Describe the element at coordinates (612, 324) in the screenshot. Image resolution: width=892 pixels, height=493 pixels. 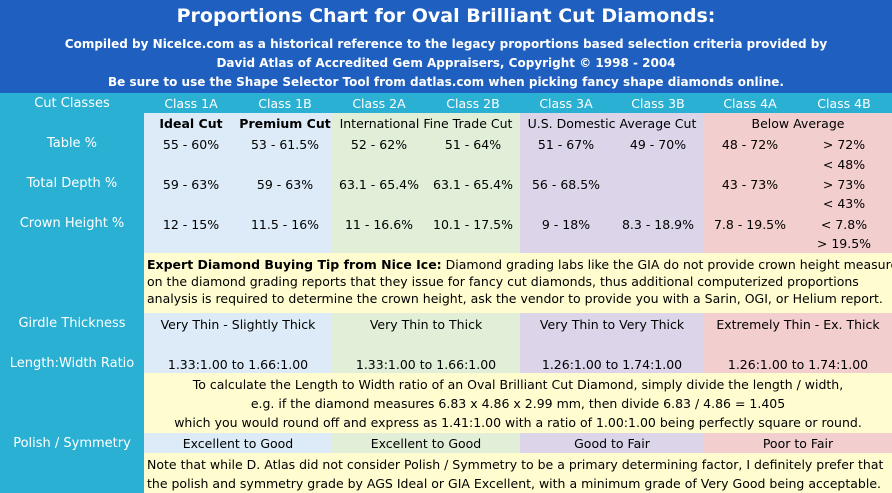
I see `girdle-class-3: Very Thin to Very Thick` at that location.